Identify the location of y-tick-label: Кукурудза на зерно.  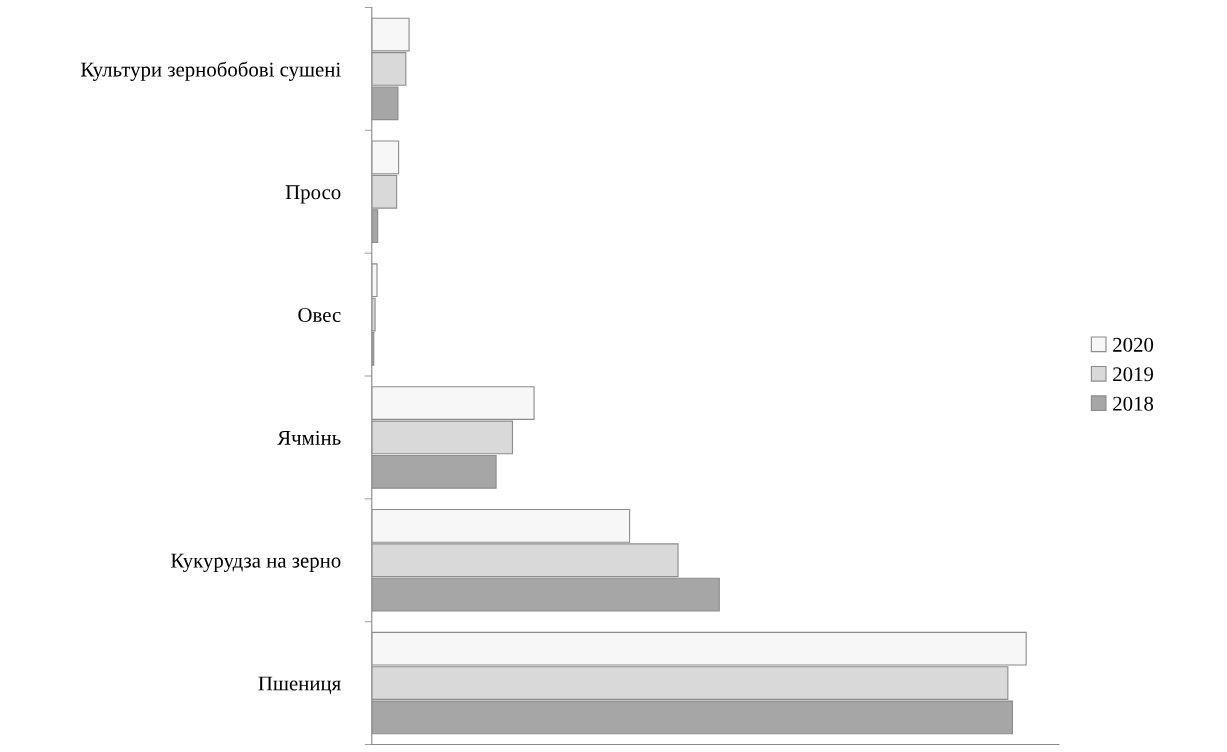
(255, 562).